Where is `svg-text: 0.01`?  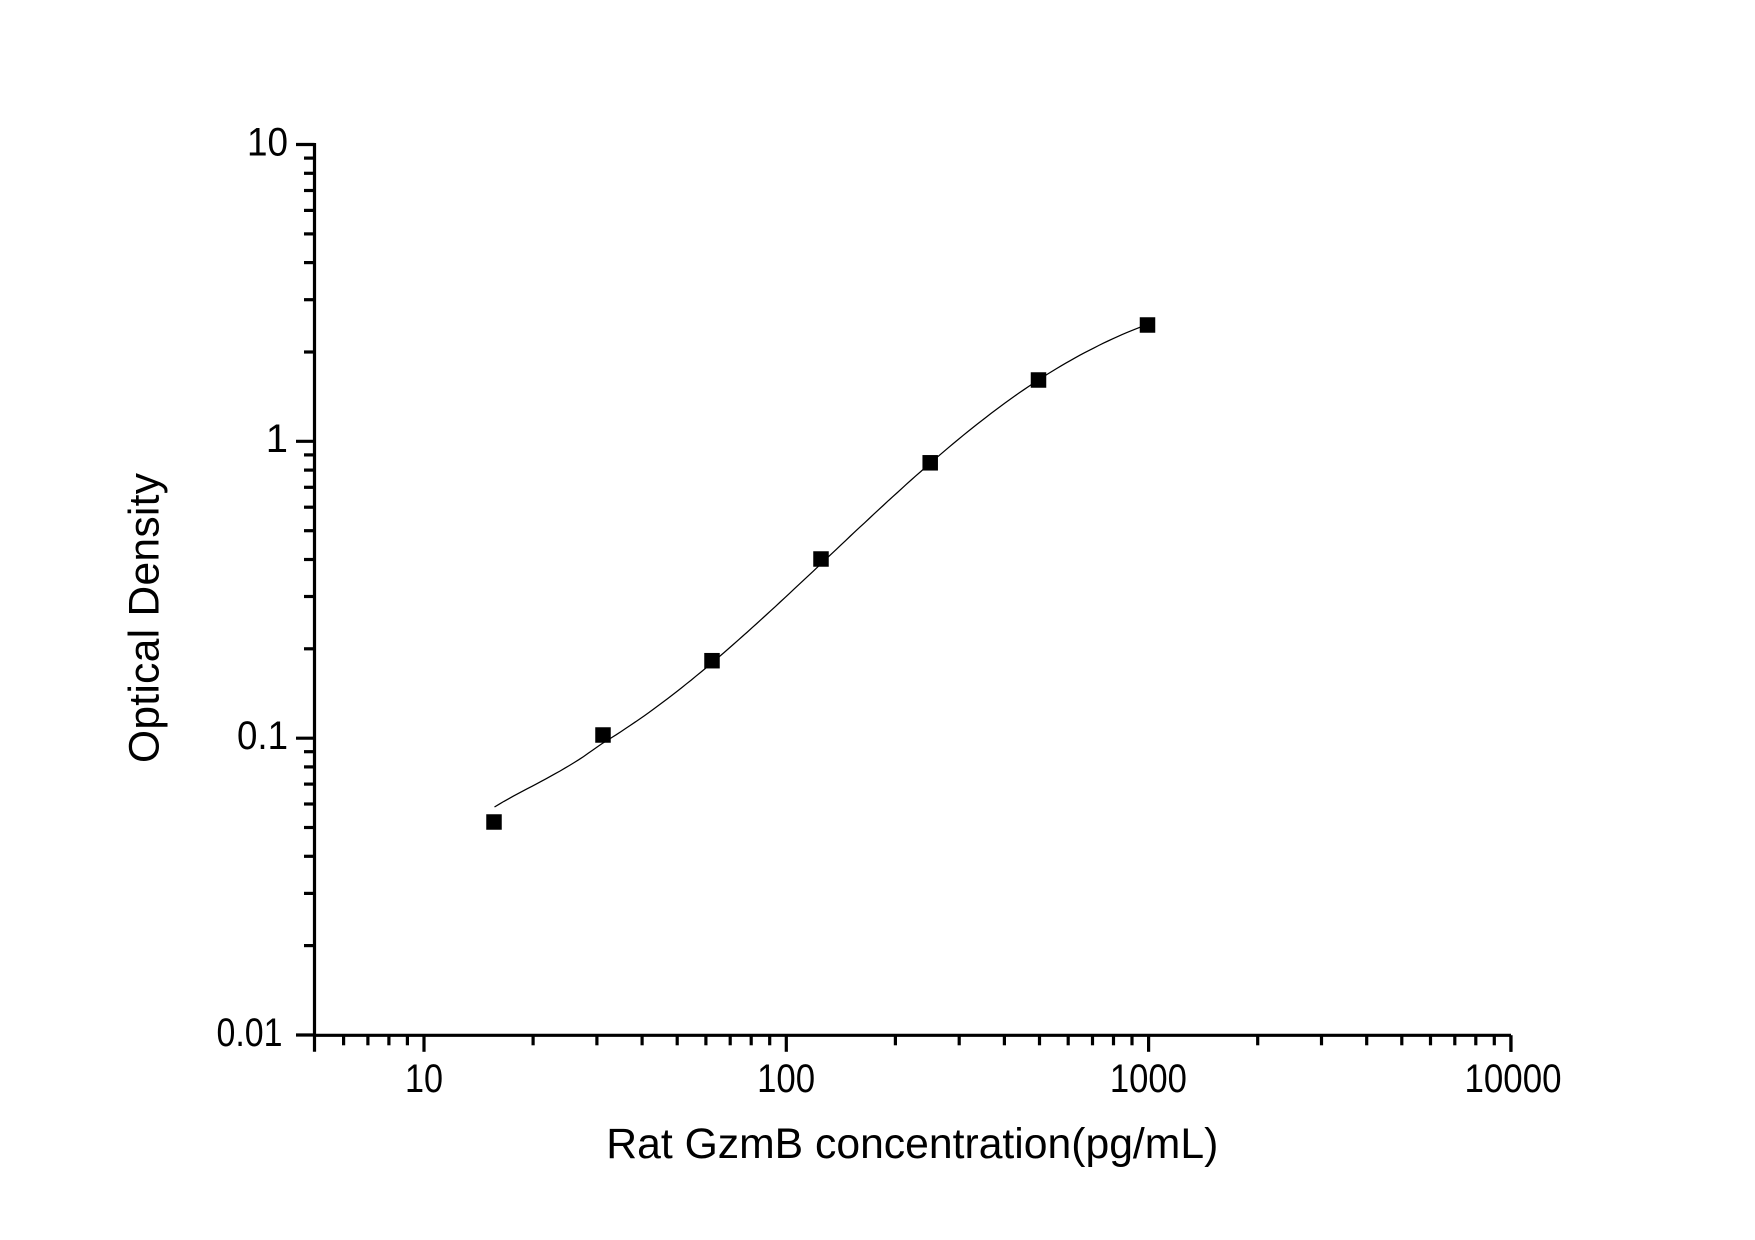 svg-text: 0.01 is located at coordinates (250, 1033).